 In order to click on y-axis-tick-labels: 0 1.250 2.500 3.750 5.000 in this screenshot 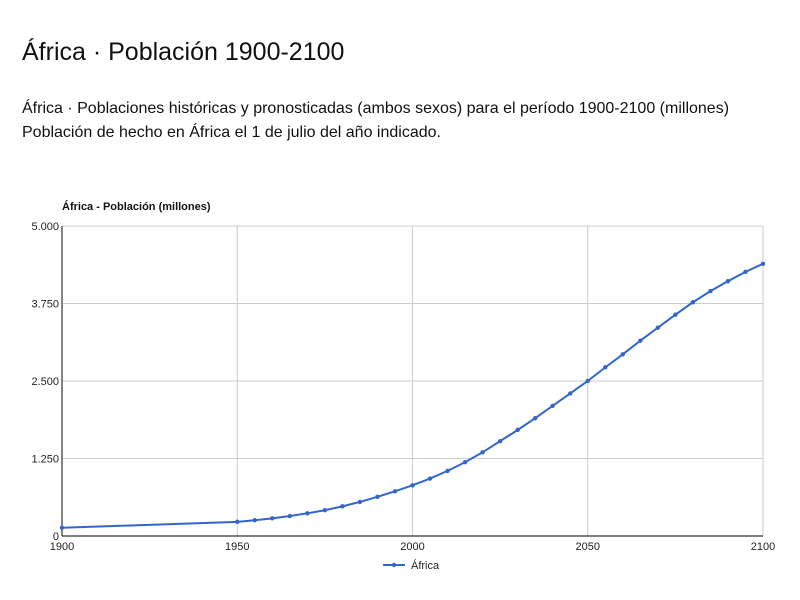, I will do `click(45, 382)`.